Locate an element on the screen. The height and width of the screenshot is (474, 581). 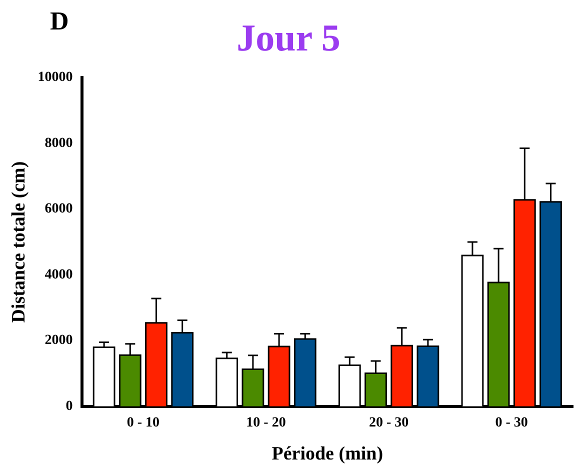
x-axis-title: Période (min) is located at coordinates (328, 454).